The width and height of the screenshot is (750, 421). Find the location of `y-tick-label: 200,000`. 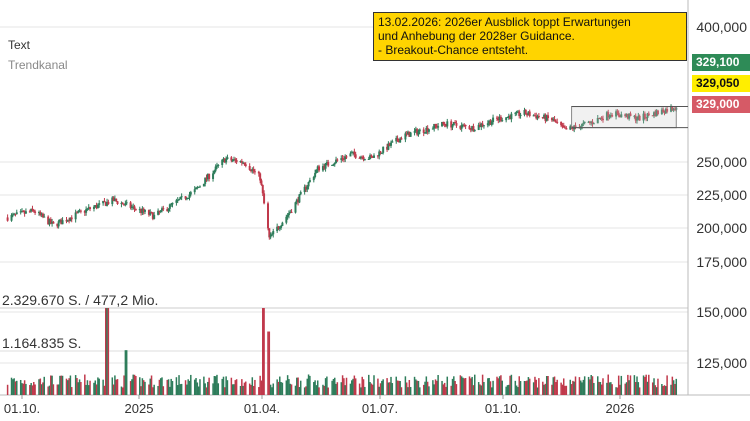

y-tick-label: 200,000 is located at coordinates (721, 228).